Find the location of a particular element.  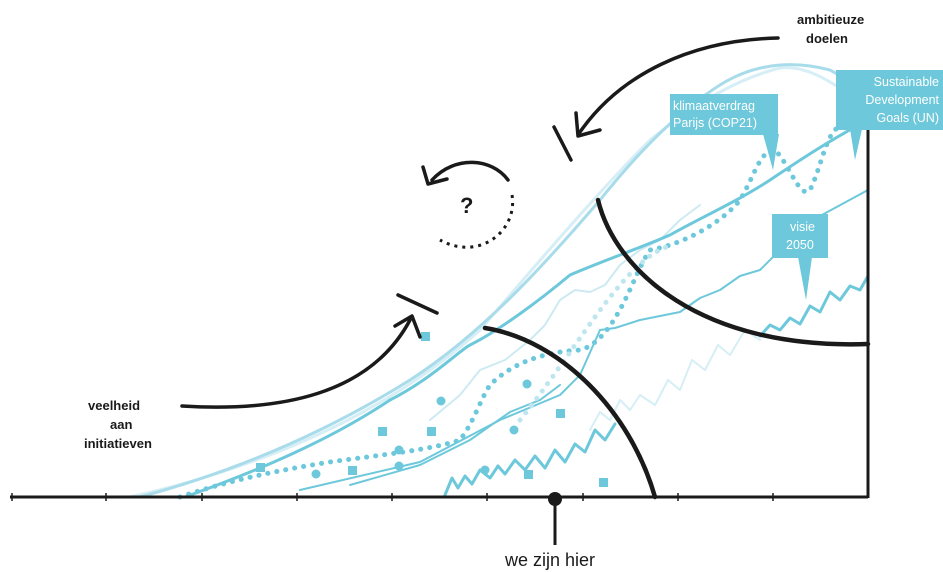

upper-arc is located at coordinates (733, 272).